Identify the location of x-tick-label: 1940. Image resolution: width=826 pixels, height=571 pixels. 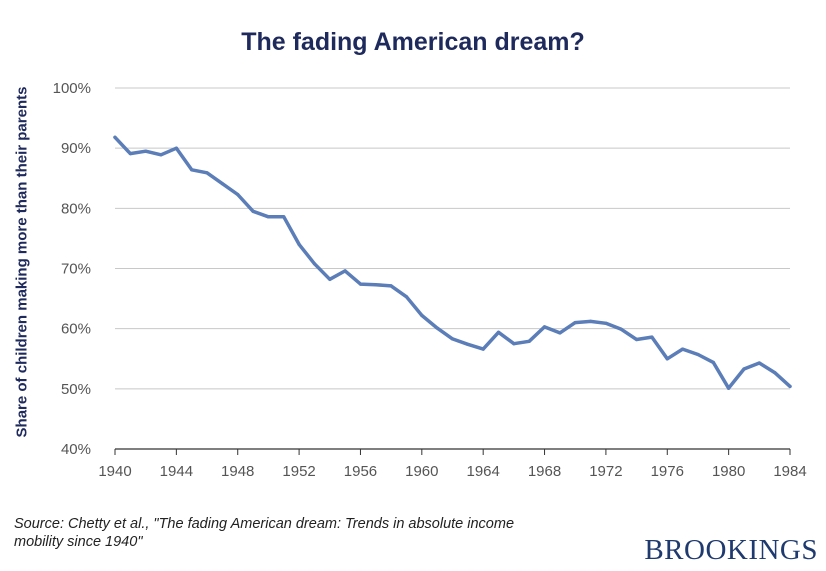
(114, 471).